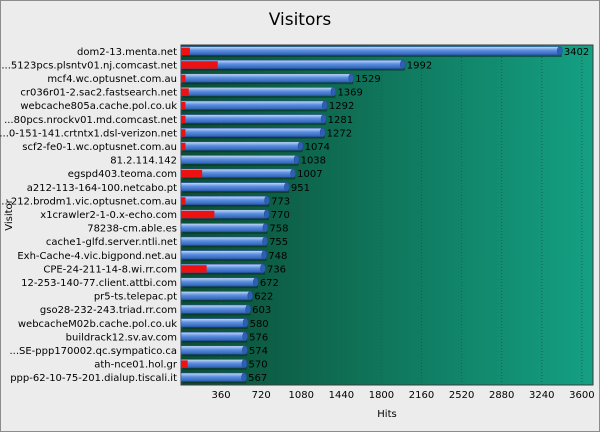 The height and width of the screenshot is (432, 600). What do you see at coordinates (301, 395) in the screenshot?
I see `x-tick-label: 1080` at bounding box center [301, 395].